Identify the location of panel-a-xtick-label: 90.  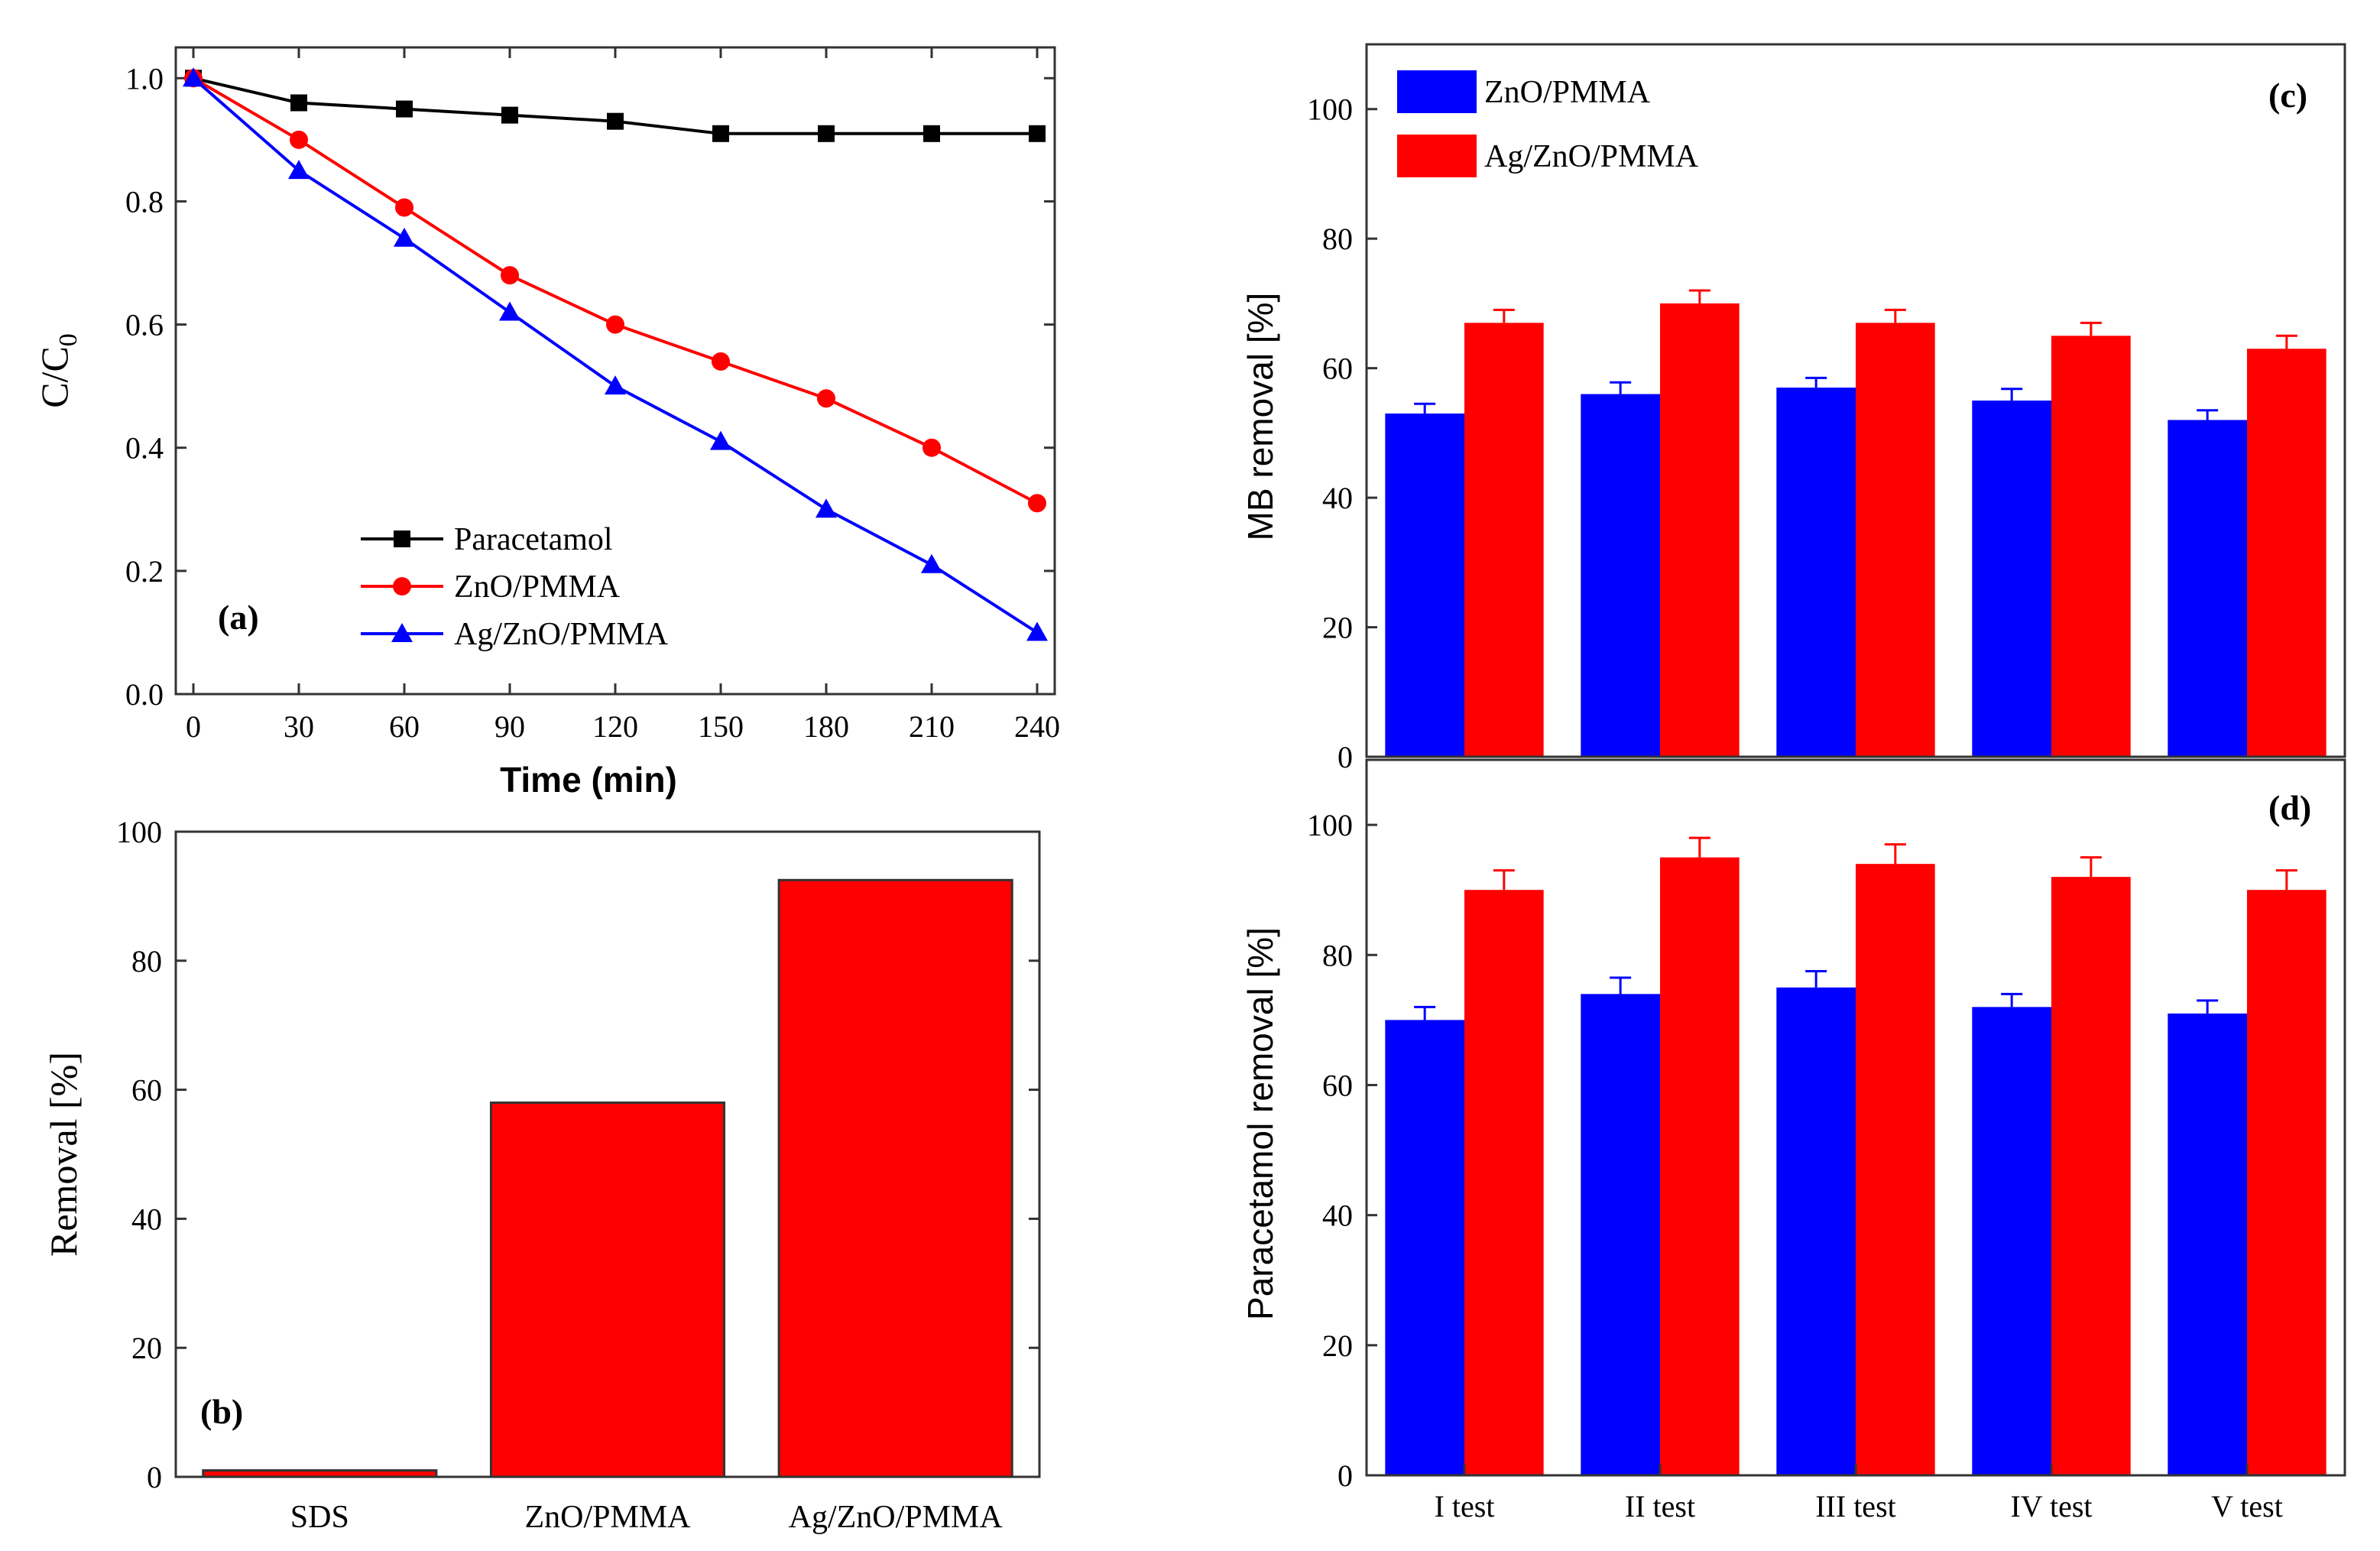
(510, 726).